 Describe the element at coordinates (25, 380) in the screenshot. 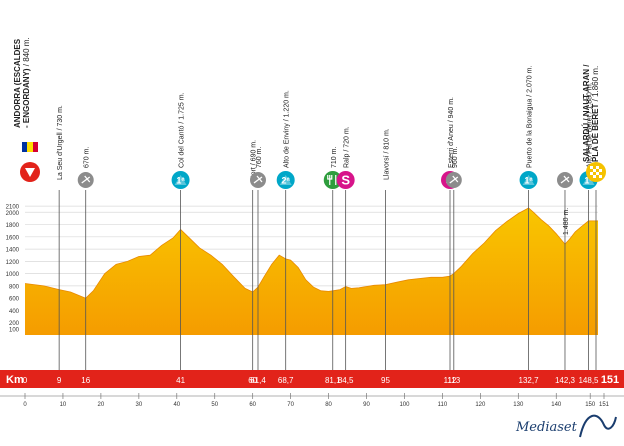

I see `waypoint-km-label: 0` at that location.